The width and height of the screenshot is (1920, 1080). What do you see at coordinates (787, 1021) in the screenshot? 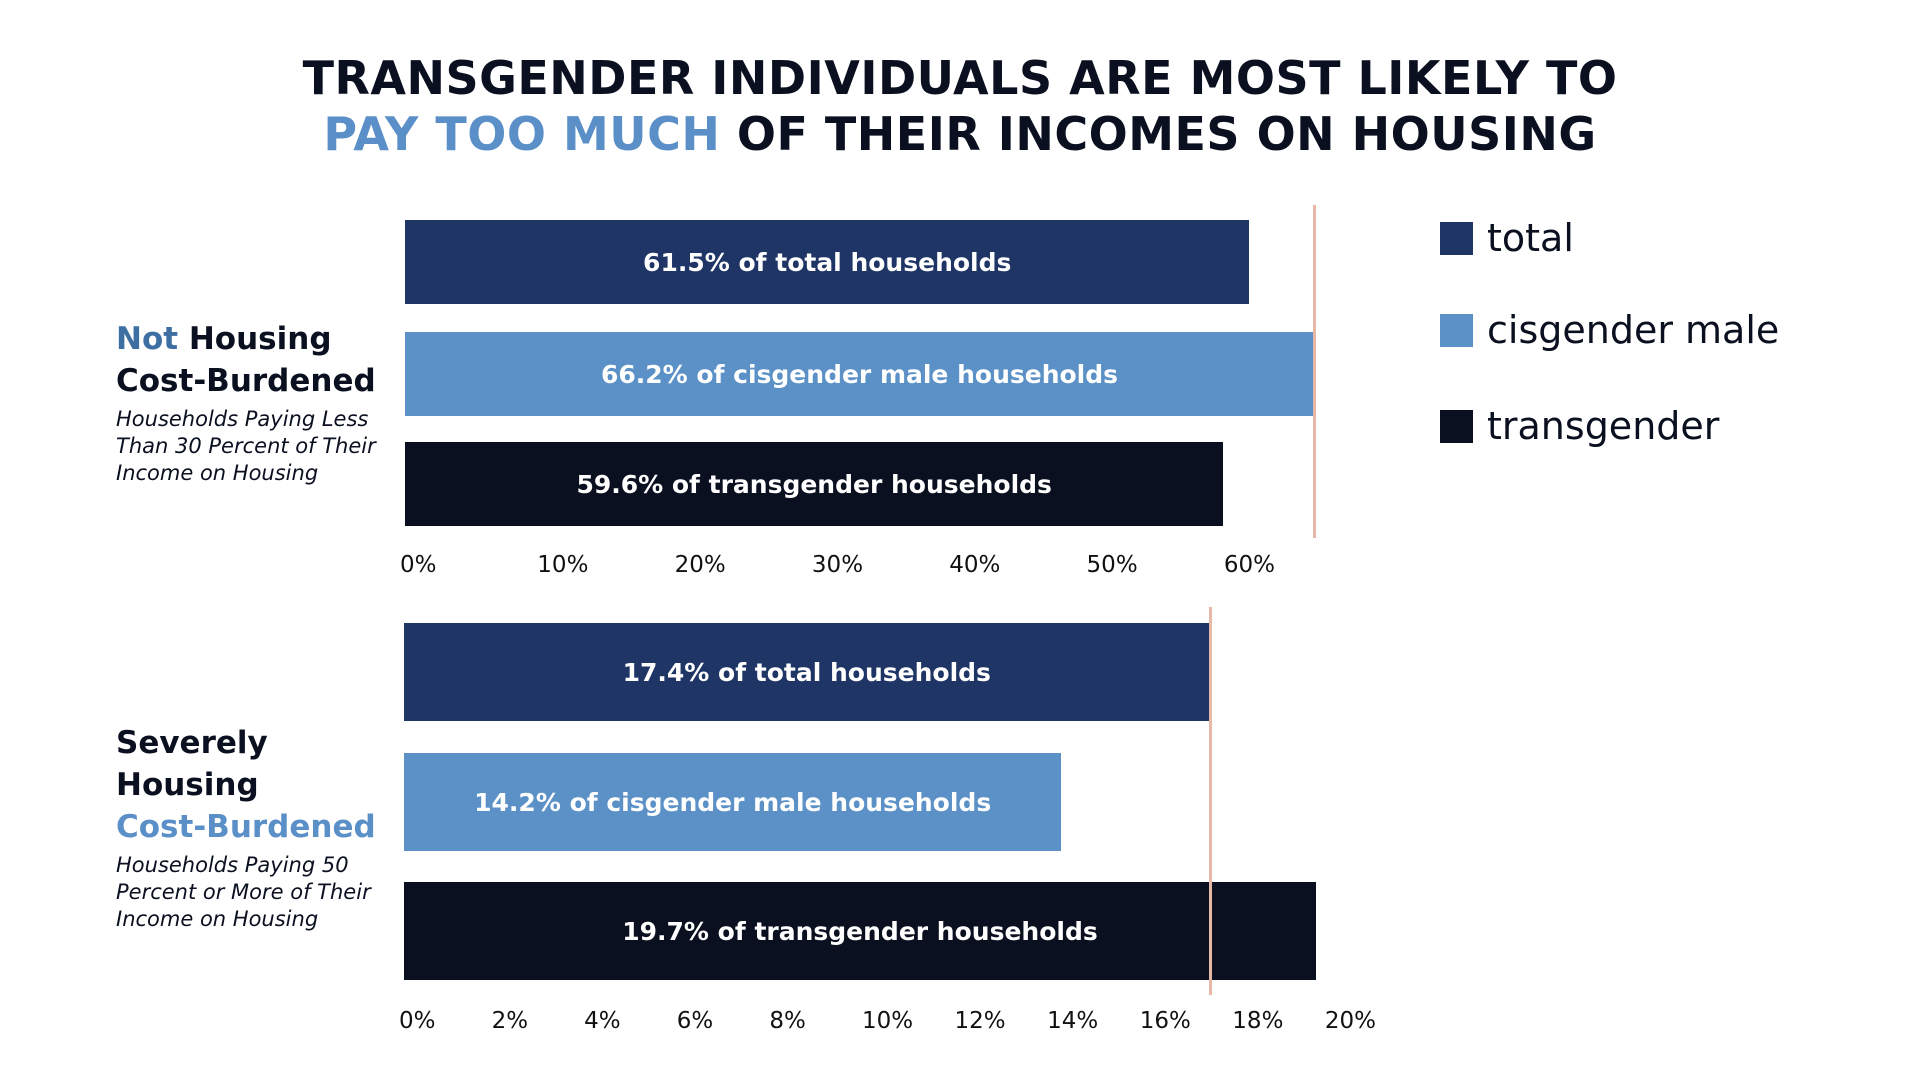
I see `x-tick-label: 8%` at bounding box center [787, 1021].